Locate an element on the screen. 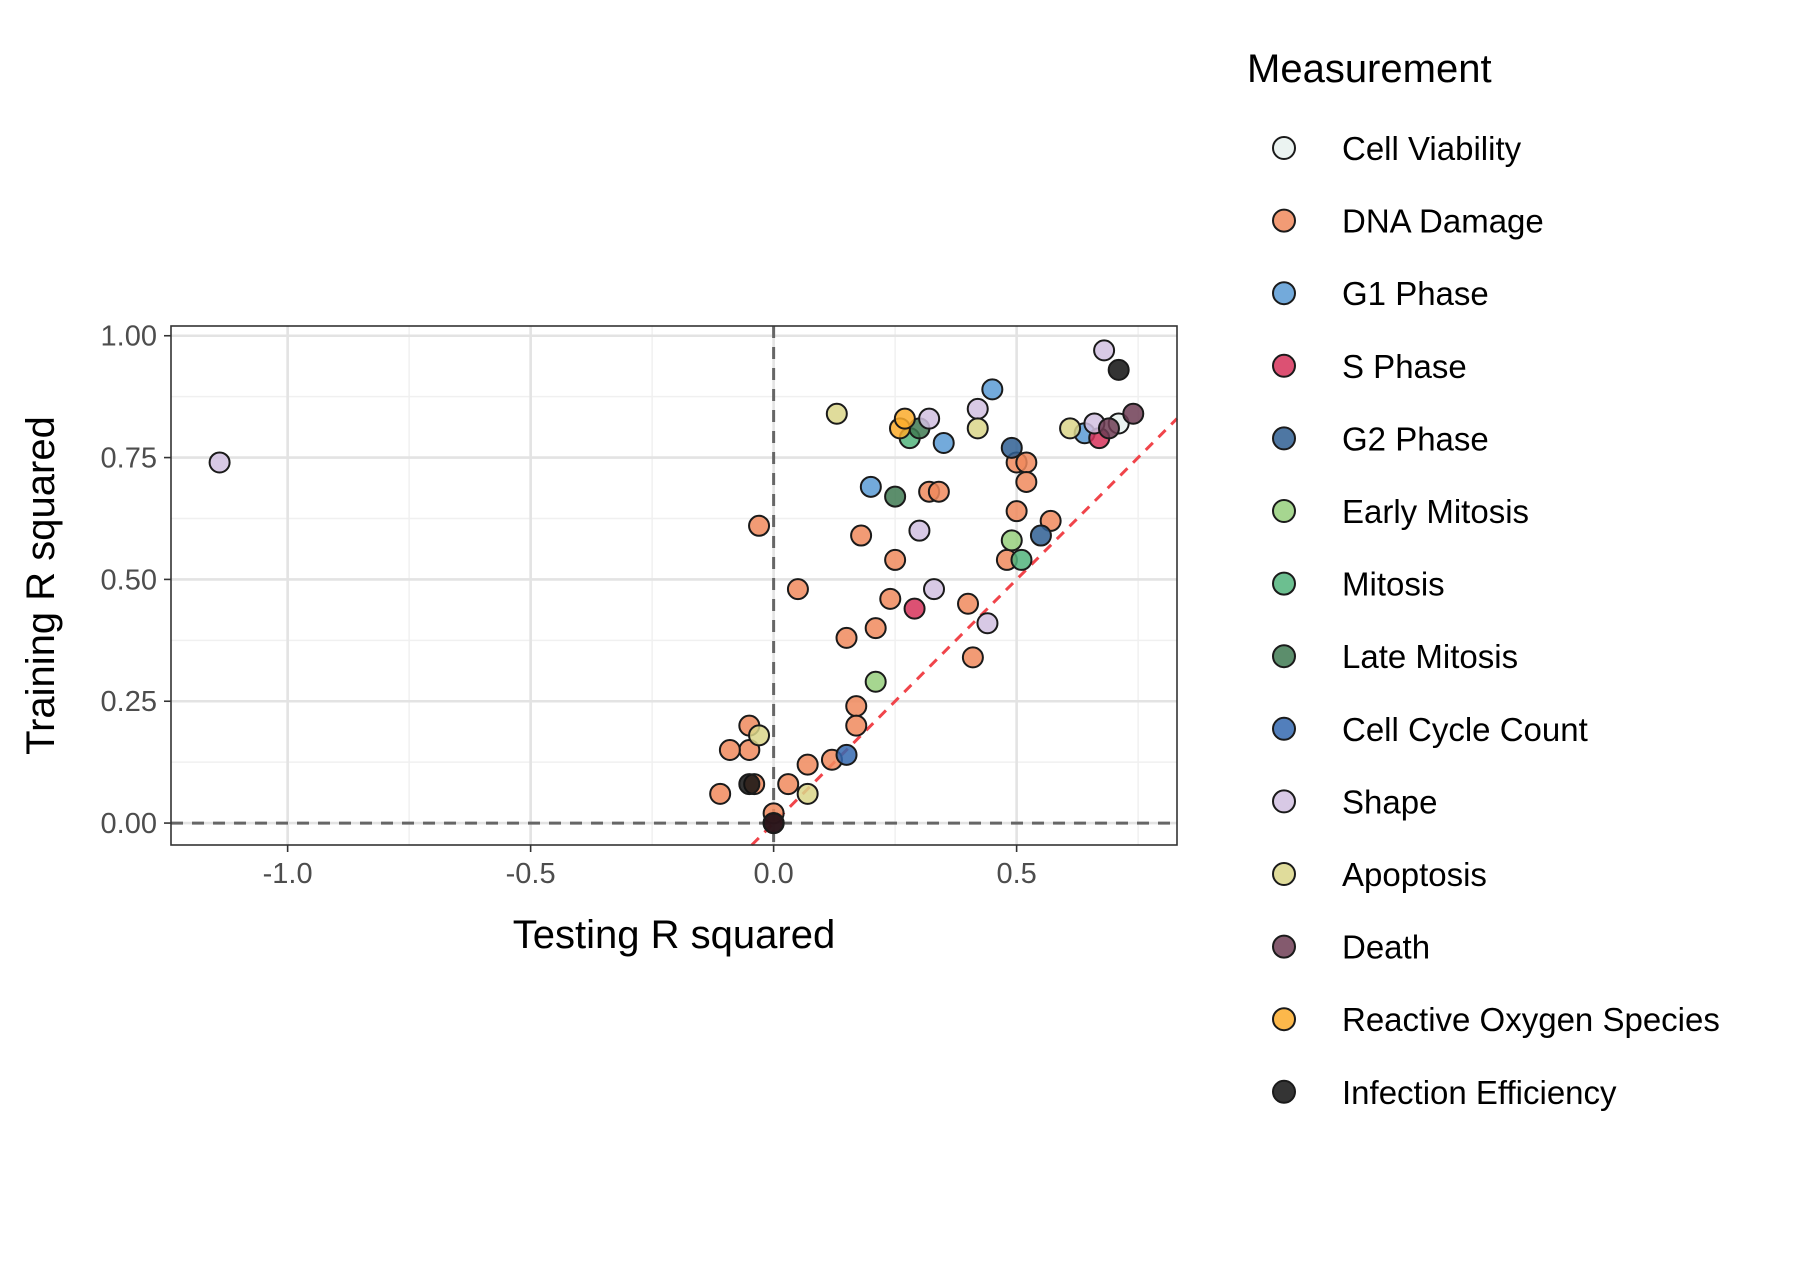 This screenshot has height=1275, width=1800. legend-label: Shape is located at coordinates (1389, 801).